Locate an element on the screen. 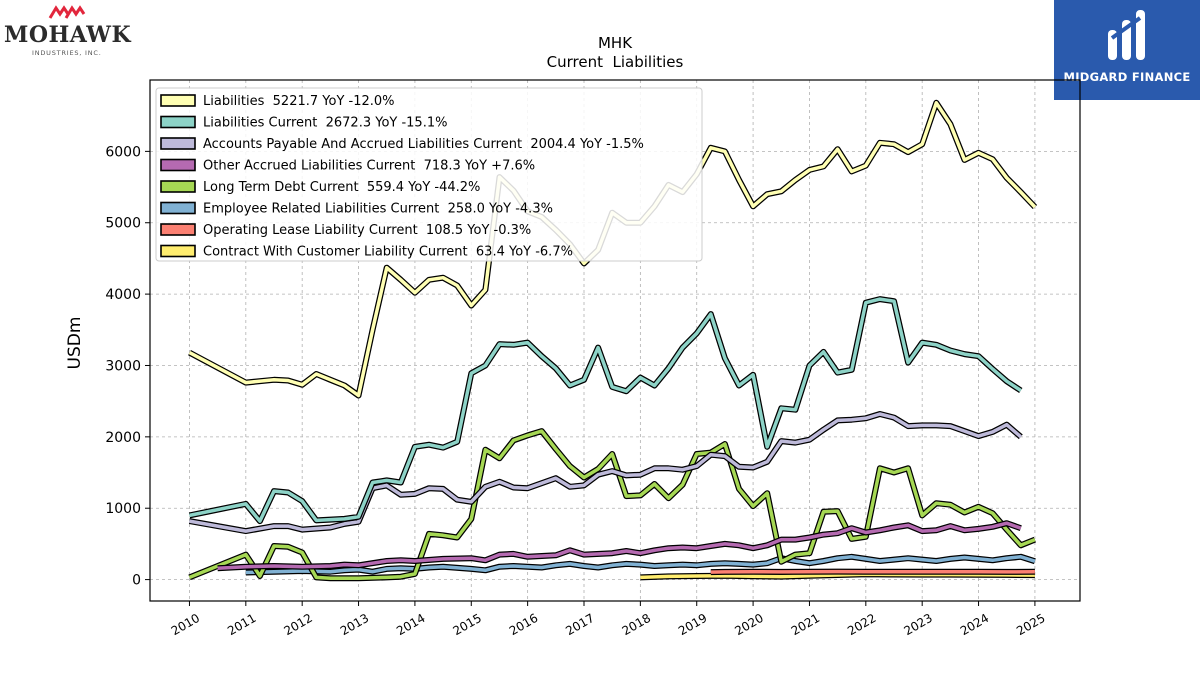  y-tick-label: 4000 is located at coordinates (123, 295).